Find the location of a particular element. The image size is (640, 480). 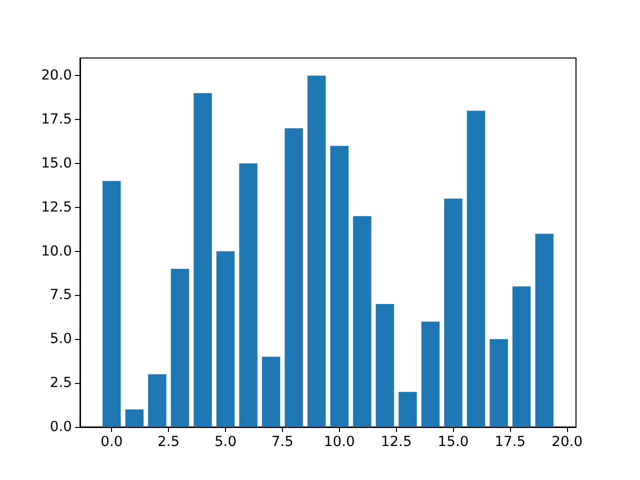

x-tick-label: 12.5 is located at coordinates (396, 442).